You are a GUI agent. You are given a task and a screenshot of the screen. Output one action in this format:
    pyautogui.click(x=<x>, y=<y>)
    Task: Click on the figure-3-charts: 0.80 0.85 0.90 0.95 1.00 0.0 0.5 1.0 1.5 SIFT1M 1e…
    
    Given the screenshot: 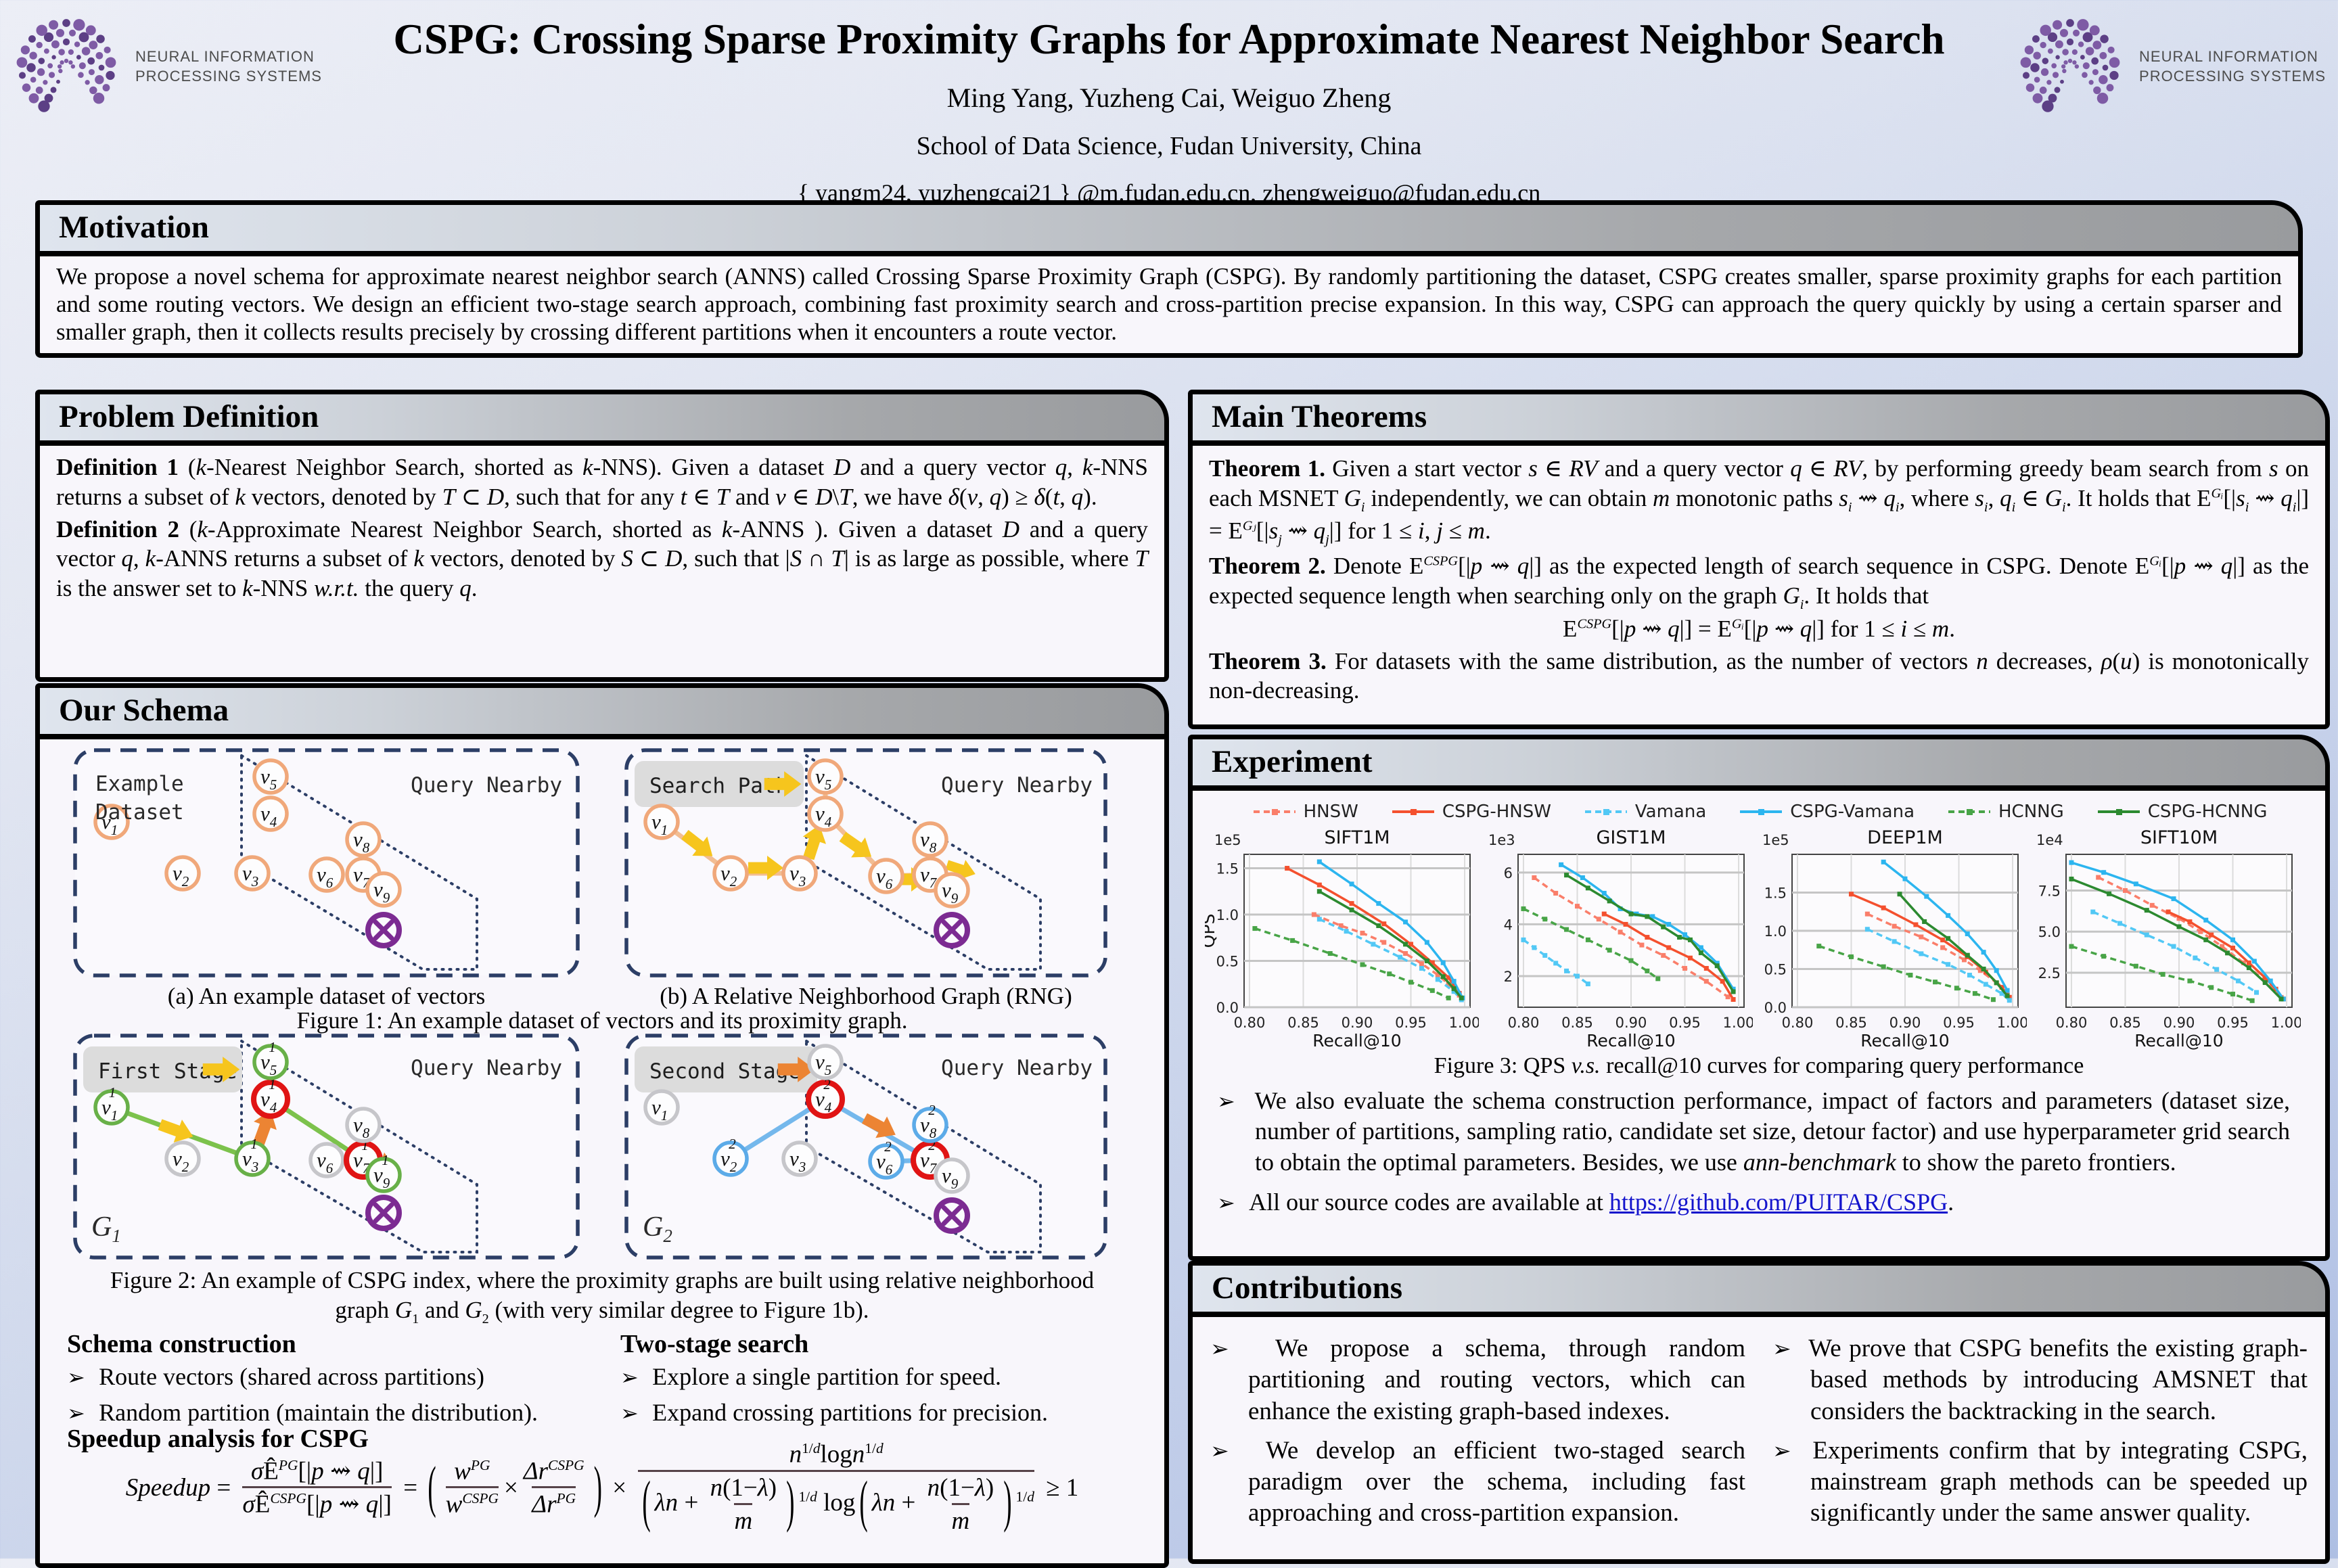 What is the action you would take?
    pyautogui.click(x=1753, y=939)
    